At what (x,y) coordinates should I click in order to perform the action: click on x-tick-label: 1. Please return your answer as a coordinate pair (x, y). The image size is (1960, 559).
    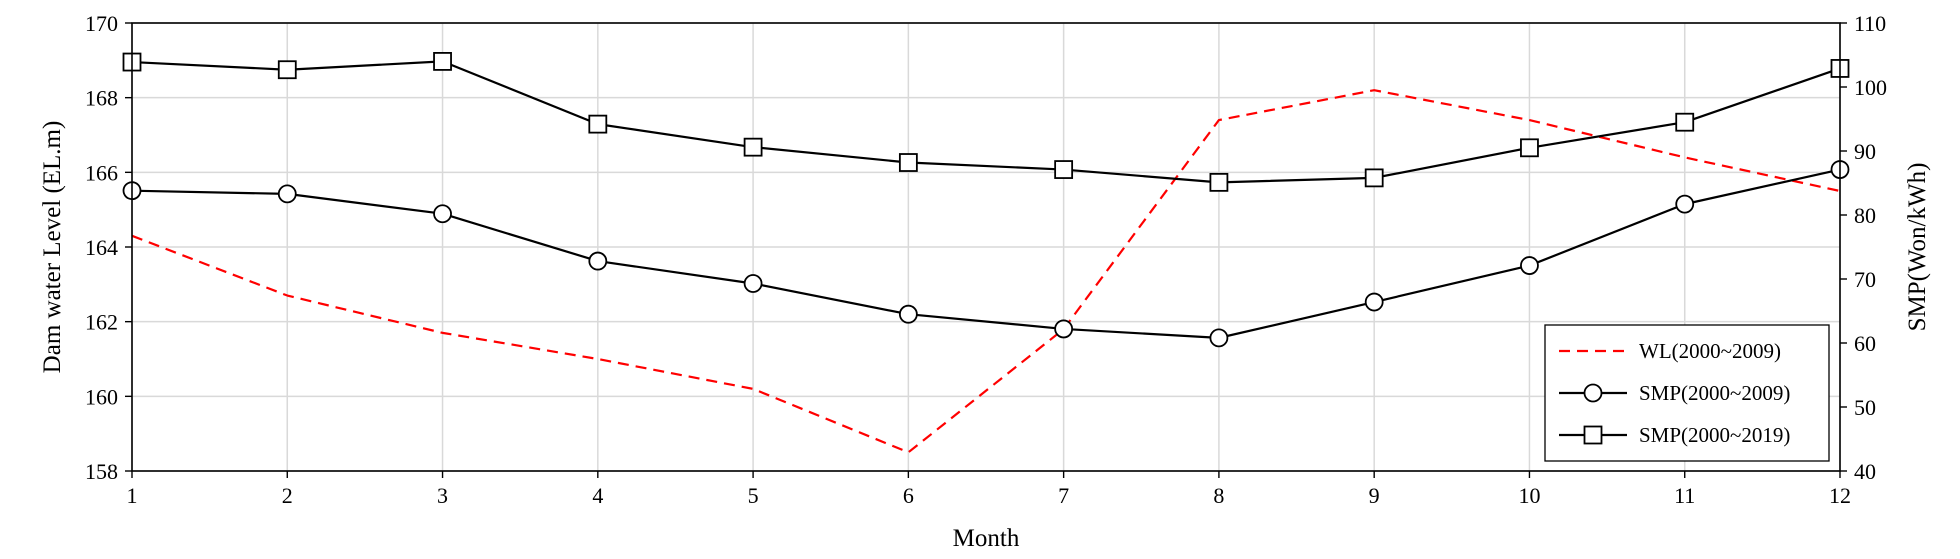
    Looking at the image, I should click on (132, 495).